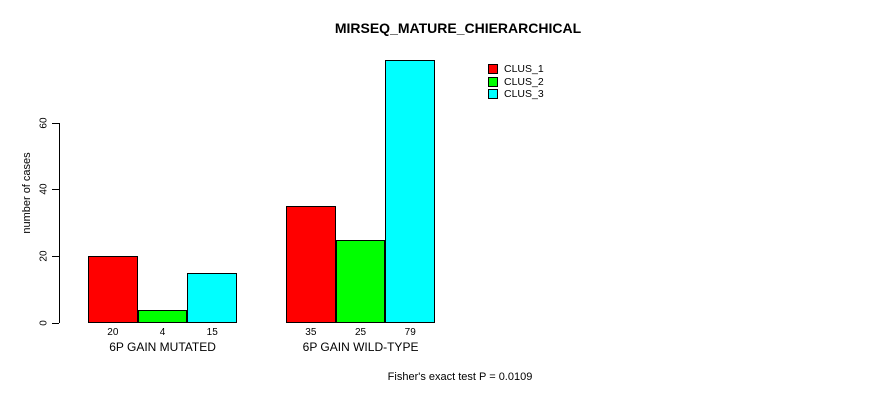 The width and height of the screenshot is (890, 400). What do you see at coordinates (27, 193) in the screenshot?
I see `y-axis-title: number of cases` at bounding box center [27, 193].